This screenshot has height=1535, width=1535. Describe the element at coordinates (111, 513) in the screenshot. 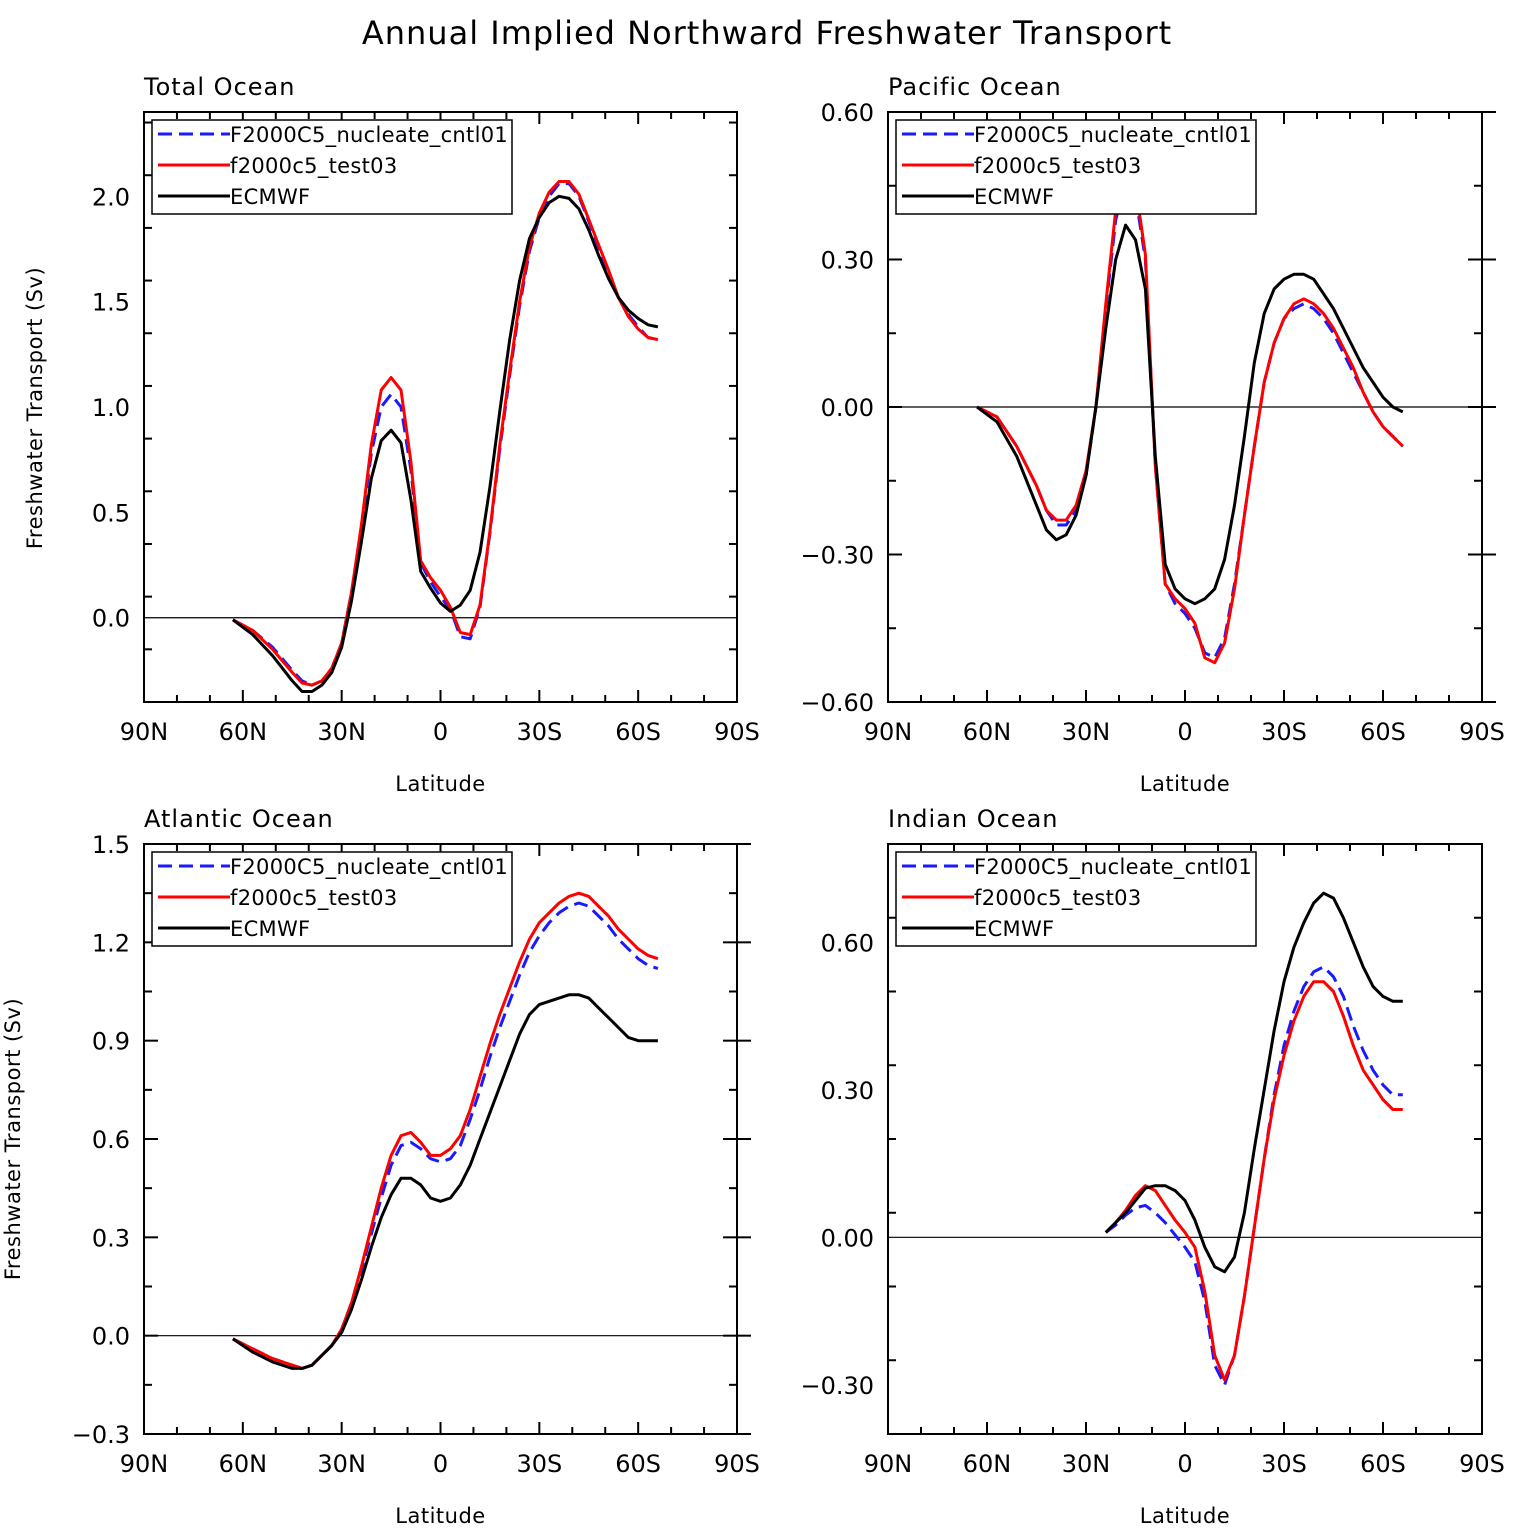

I see `y-tick-label: 0.5` at that location.